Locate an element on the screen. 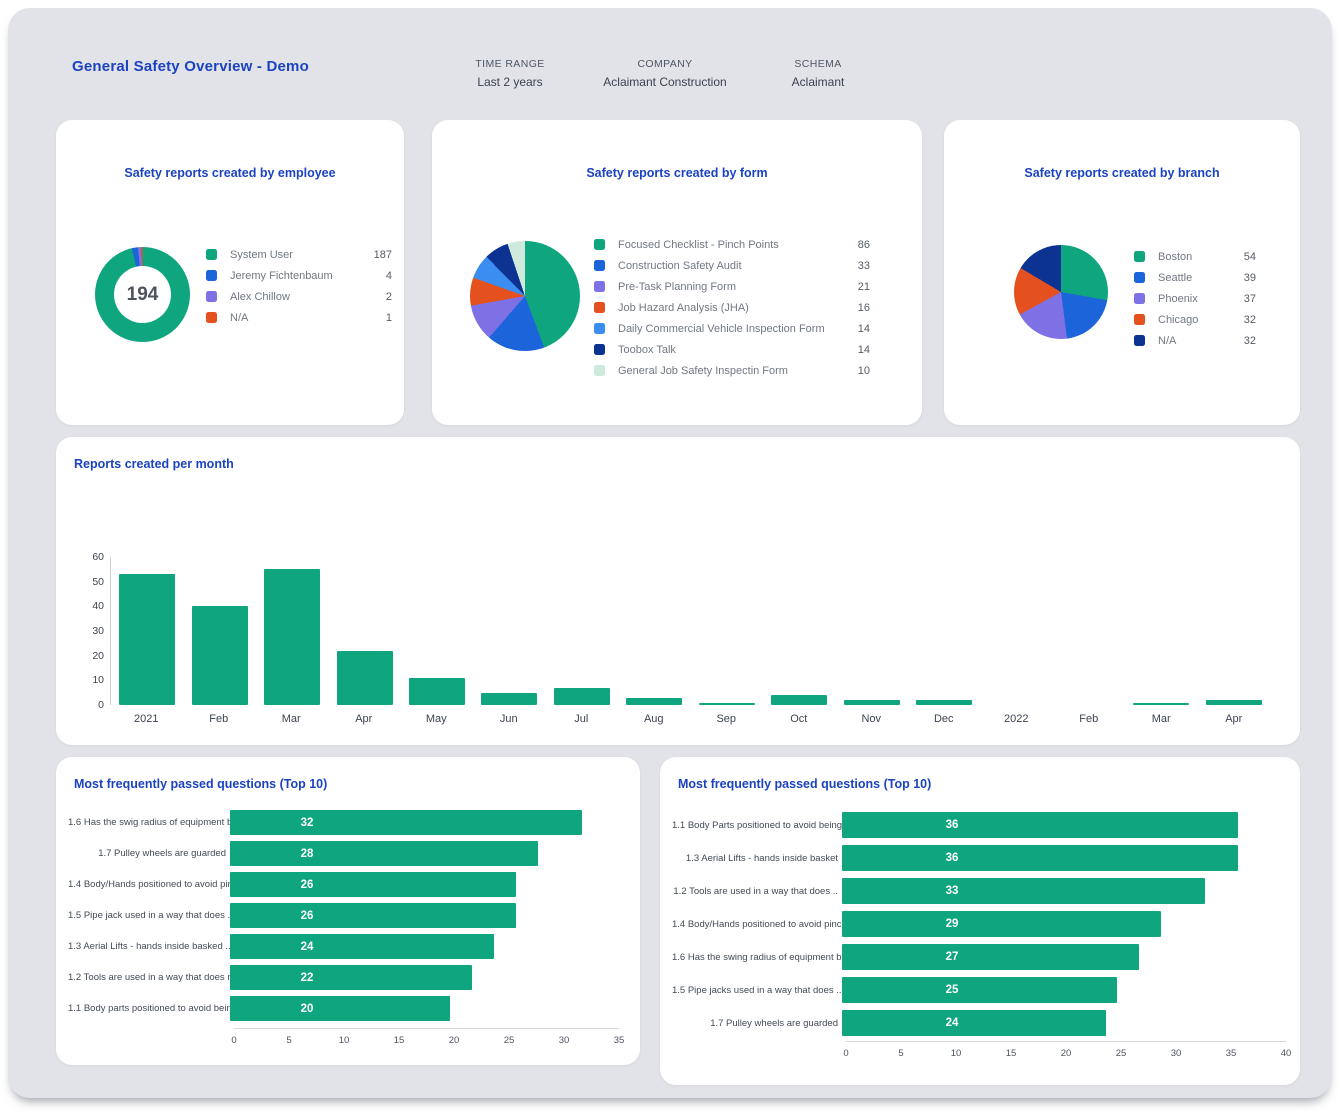 The width and height of the screenshot is (1340, 1118). legend-item: Pre-Task Planning Form 21 is located at coordinates (732, 286).